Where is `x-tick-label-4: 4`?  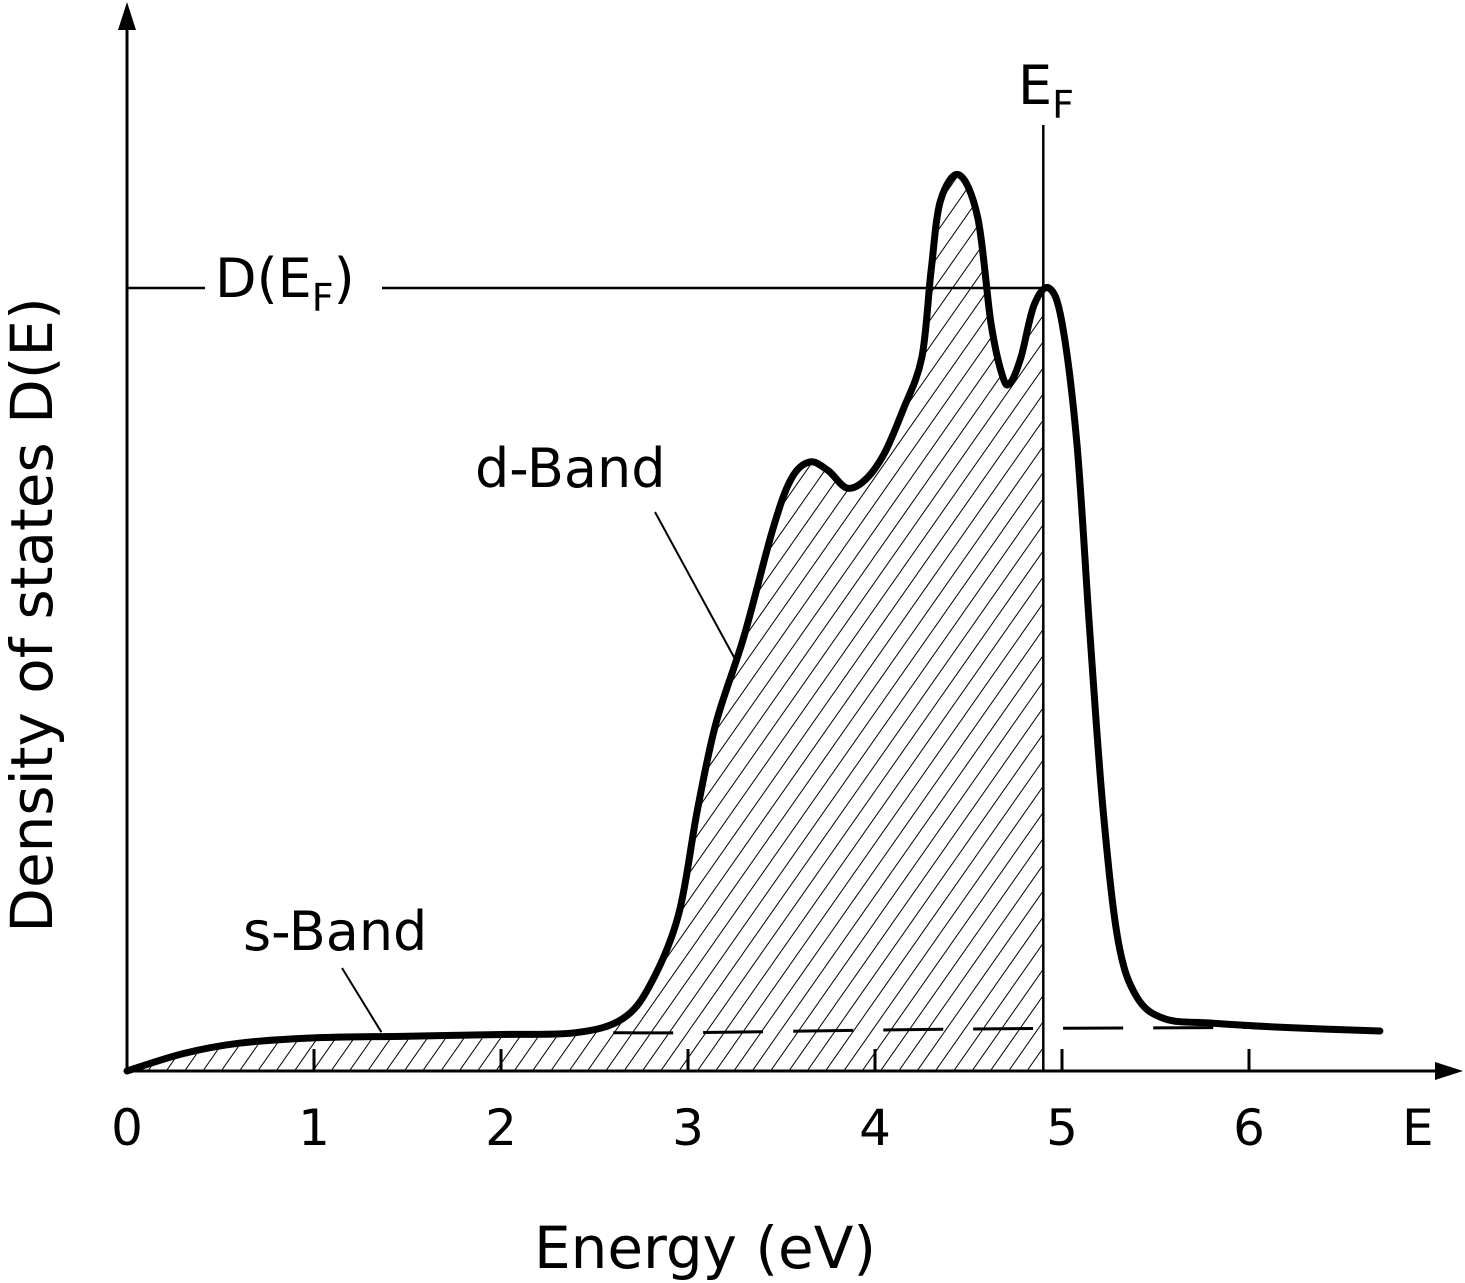 x-tick-label-4: 4 is located at coordinates (875, 1128).